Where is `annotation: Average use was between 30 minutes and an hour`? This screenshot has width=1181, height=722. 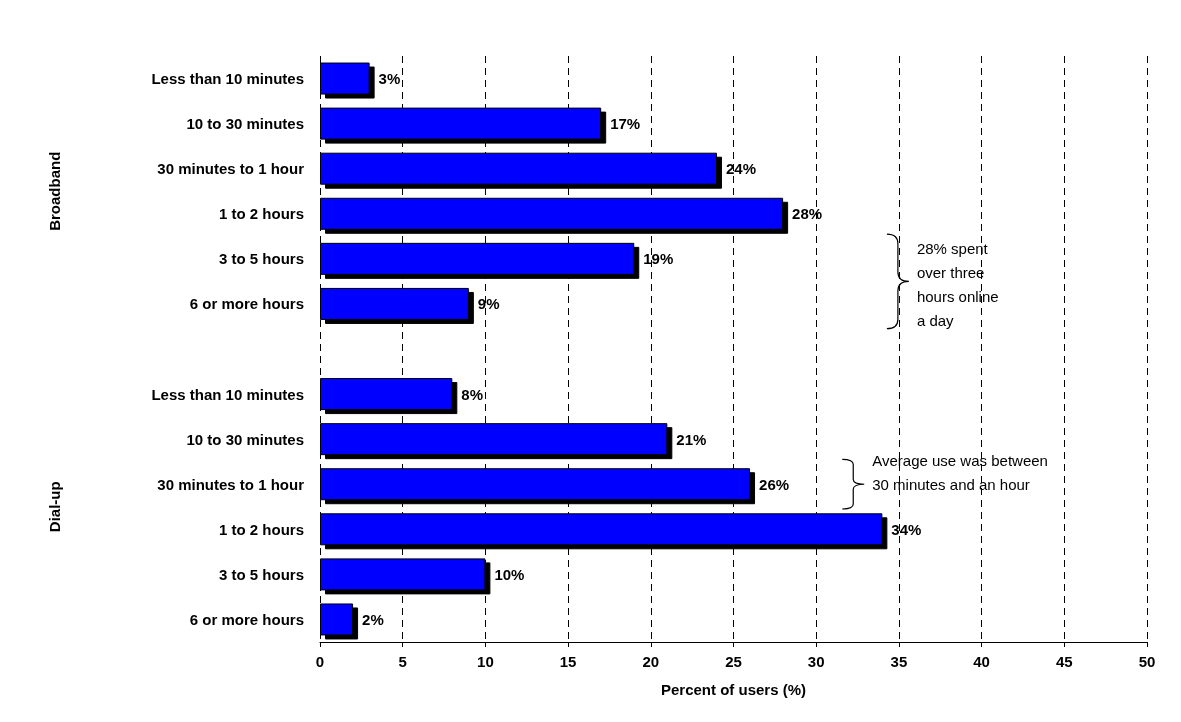 annotation: Average use was between 30 minutes and an hour is located at coordinates (962, 472).